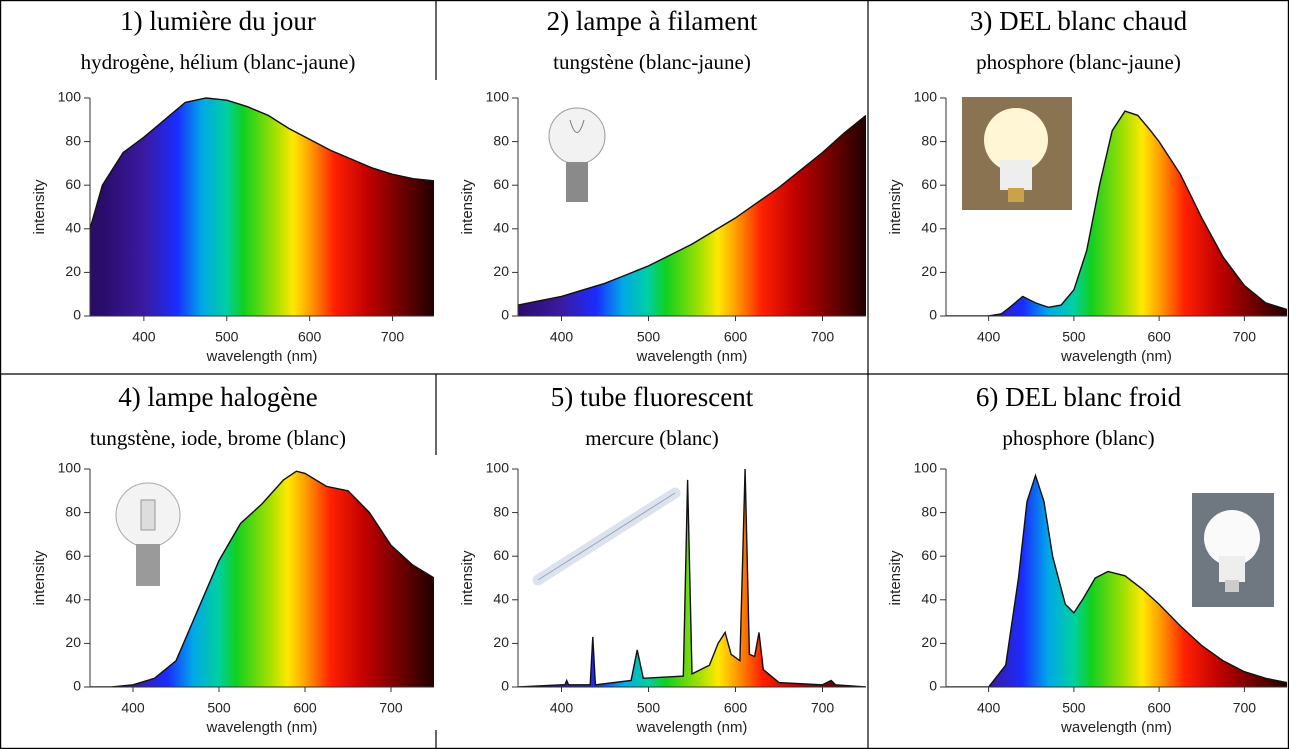  Describe the element at coordinates (652, 438) in the screenshot. I see `chart-subtitle: mercure (blanc)` at that location.